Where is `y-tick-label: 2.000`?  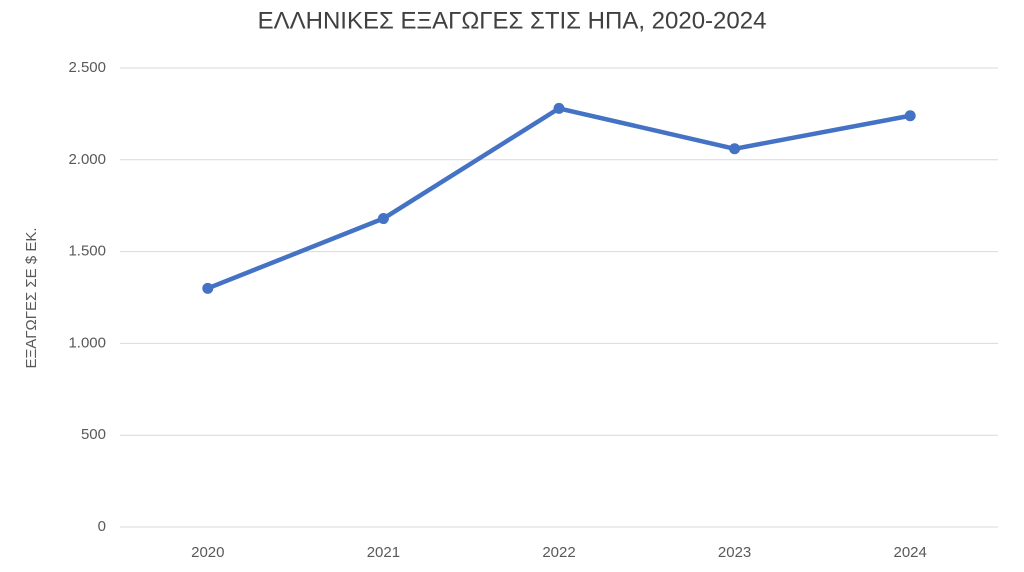
y-tick-label: 2.000 is located at coordinates (87, 159).